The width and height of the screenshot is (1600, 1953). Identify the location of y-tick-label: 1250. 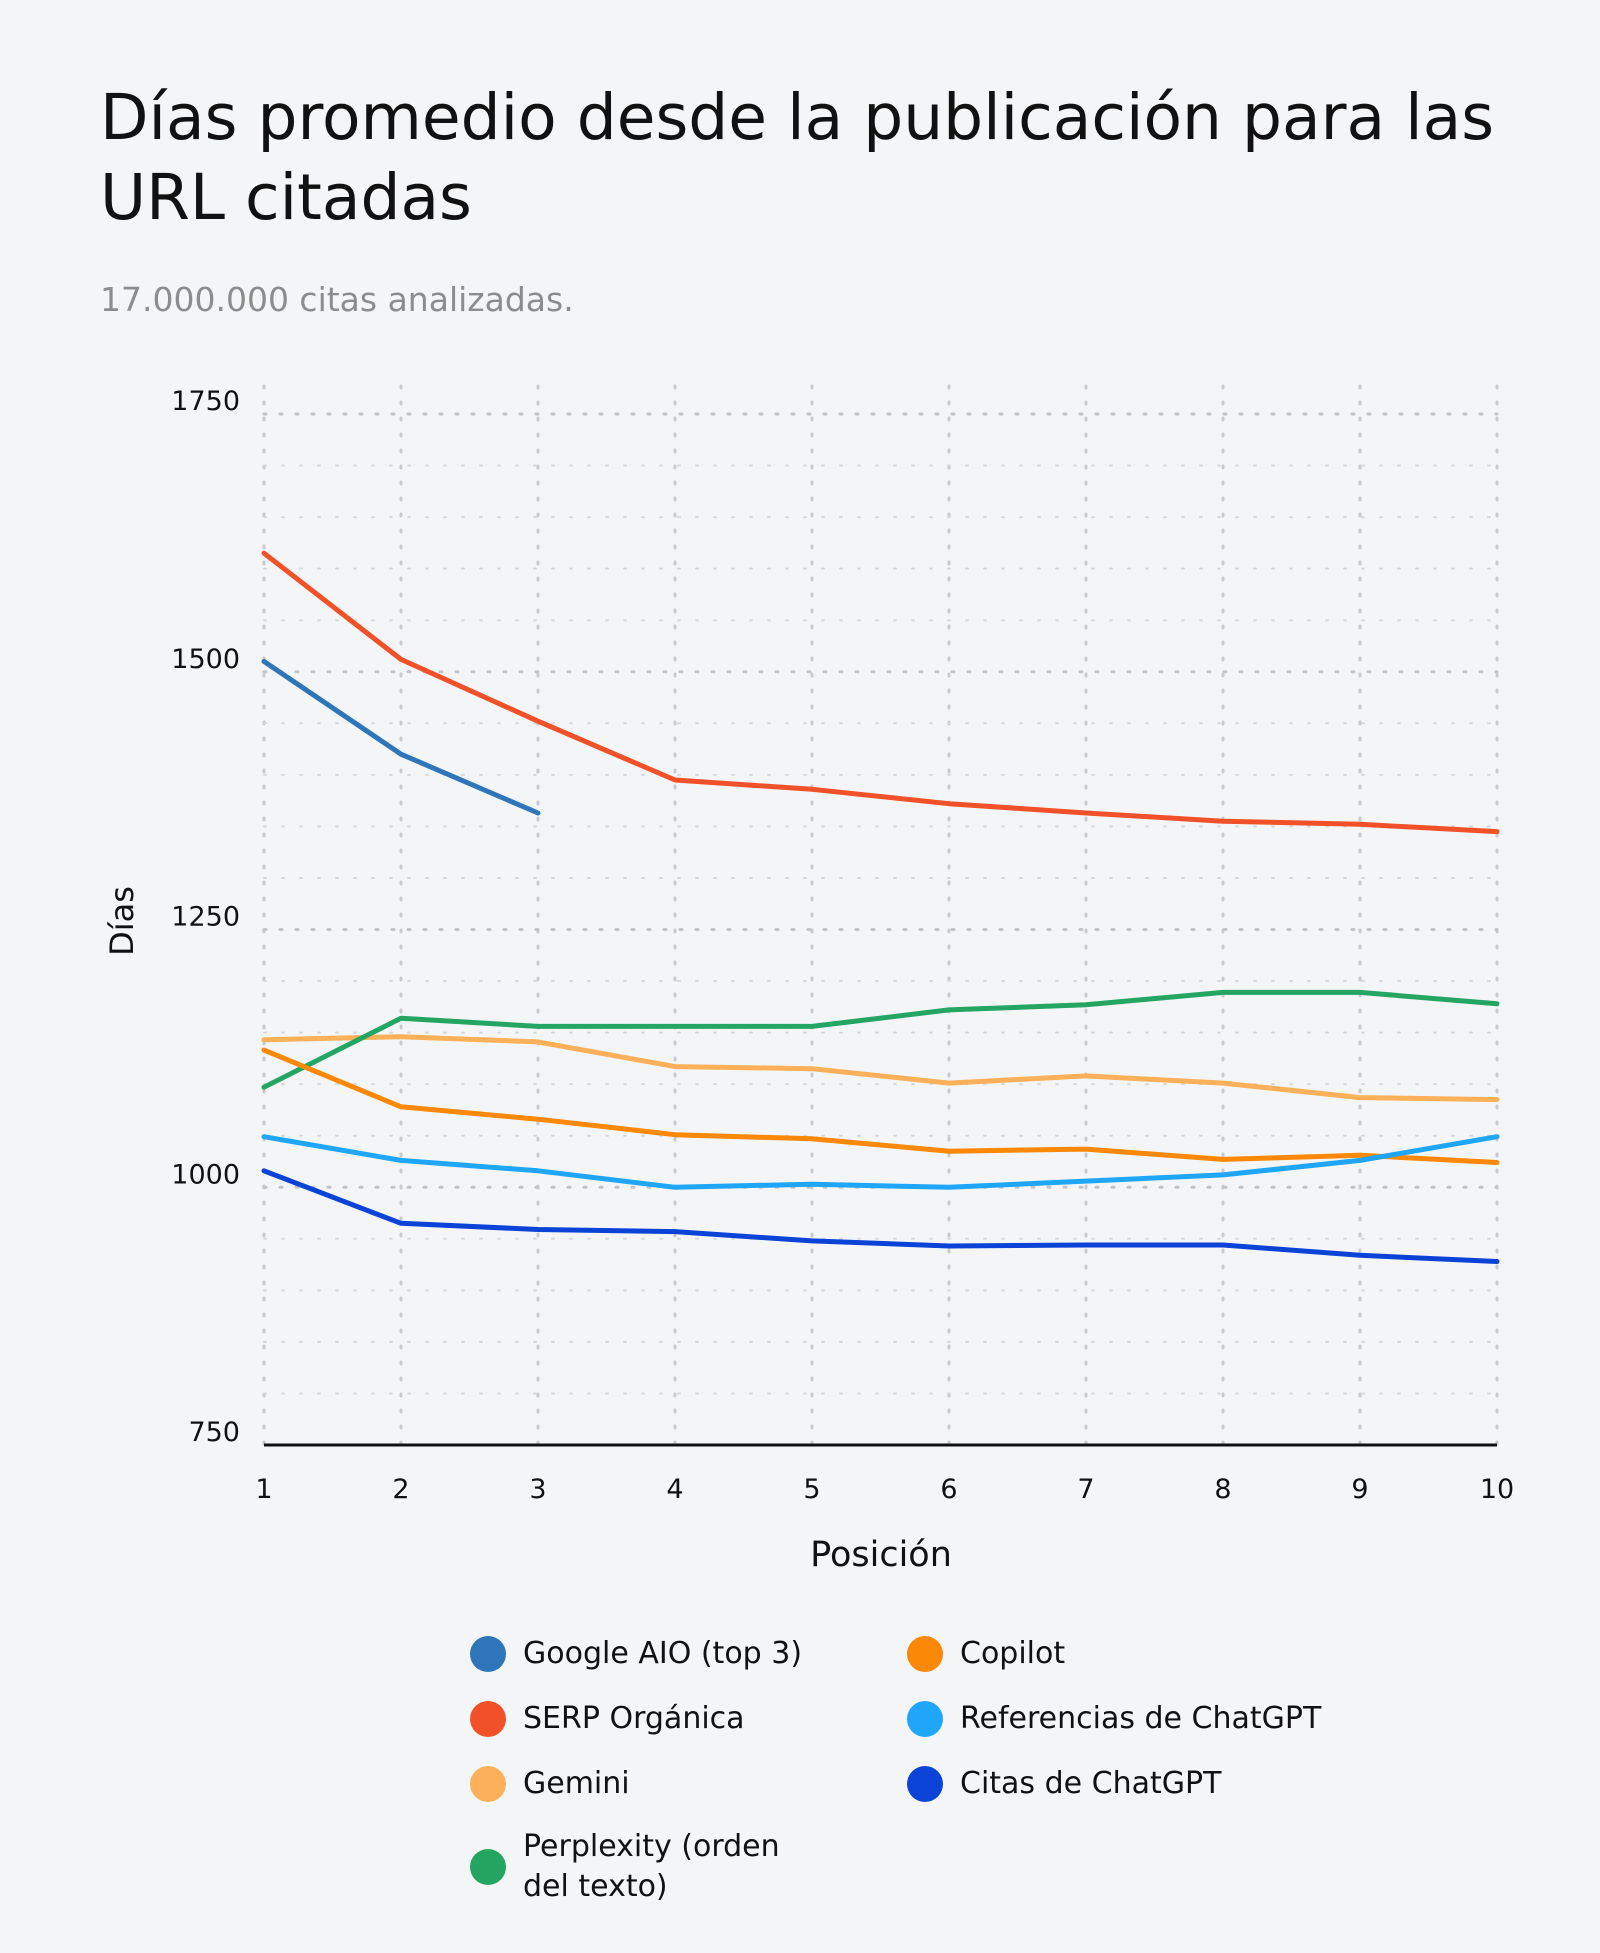
(205, 917).